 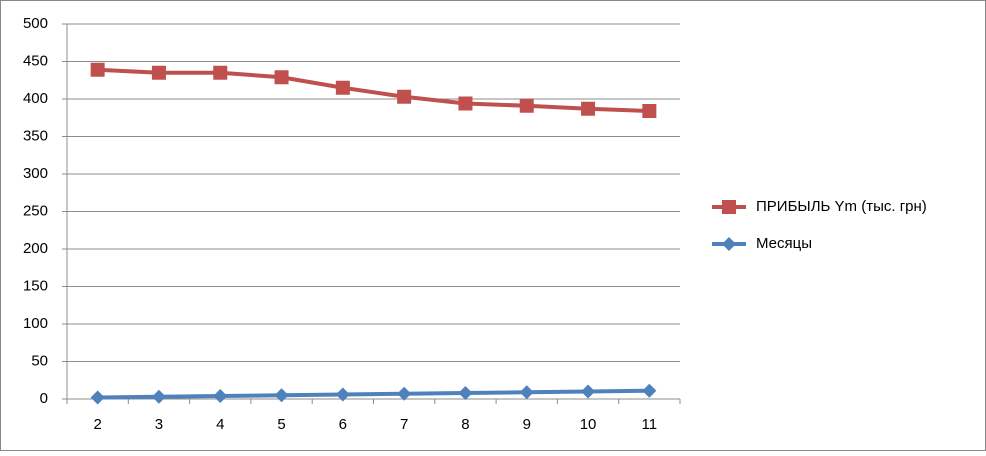 I want to click on y-tick-label: 400, so click(x=35, y=98).